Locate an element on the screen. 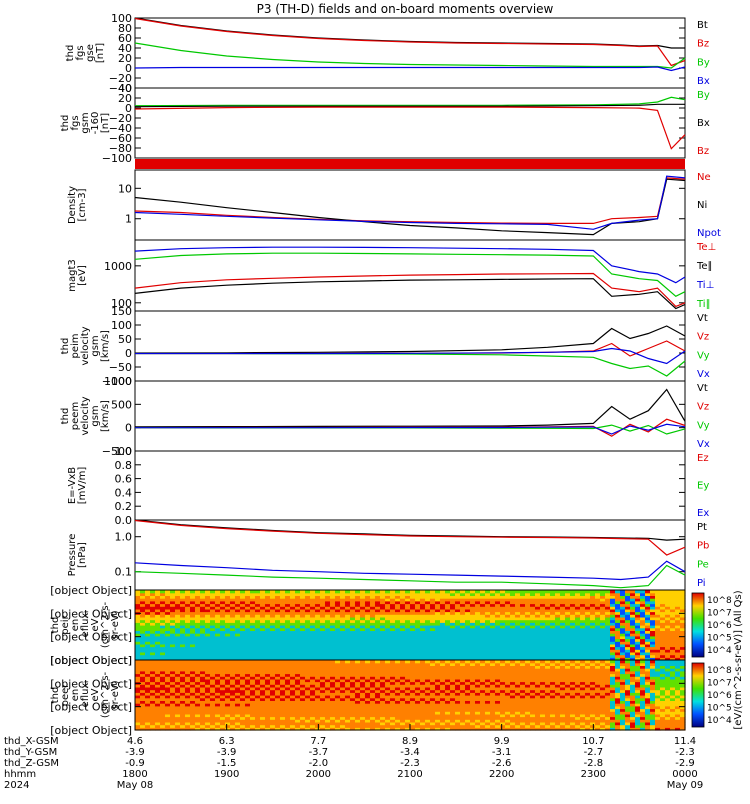 The width and height of the screenshot is (750, 804). legend-entry: Pe is located at coordinates (703, 564).